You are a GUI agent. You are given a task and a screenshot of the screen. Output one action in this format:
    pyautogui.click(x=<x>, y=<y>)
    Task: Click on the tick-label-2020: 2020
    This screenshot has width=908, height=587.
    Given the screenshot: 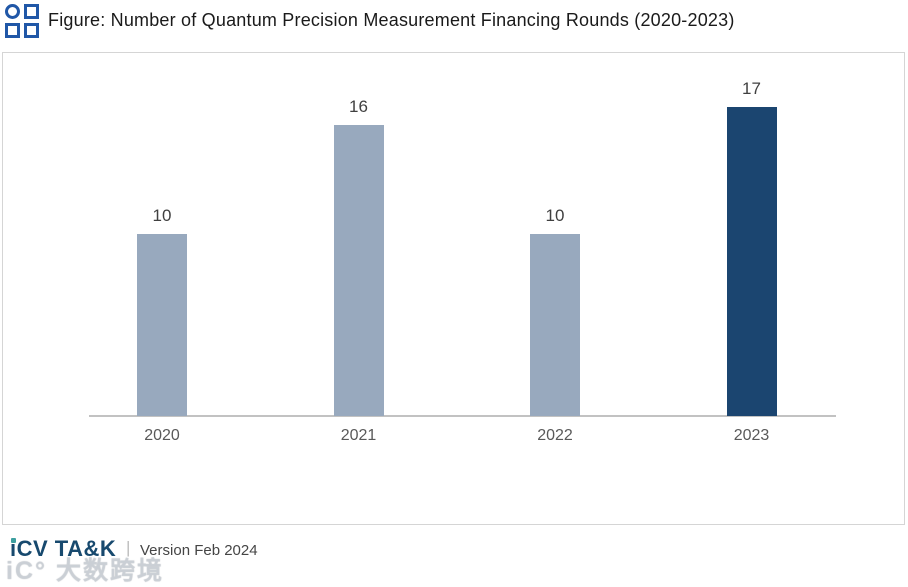 What is the action you would take?
    pyautogui.click(x=162, y=435)
    